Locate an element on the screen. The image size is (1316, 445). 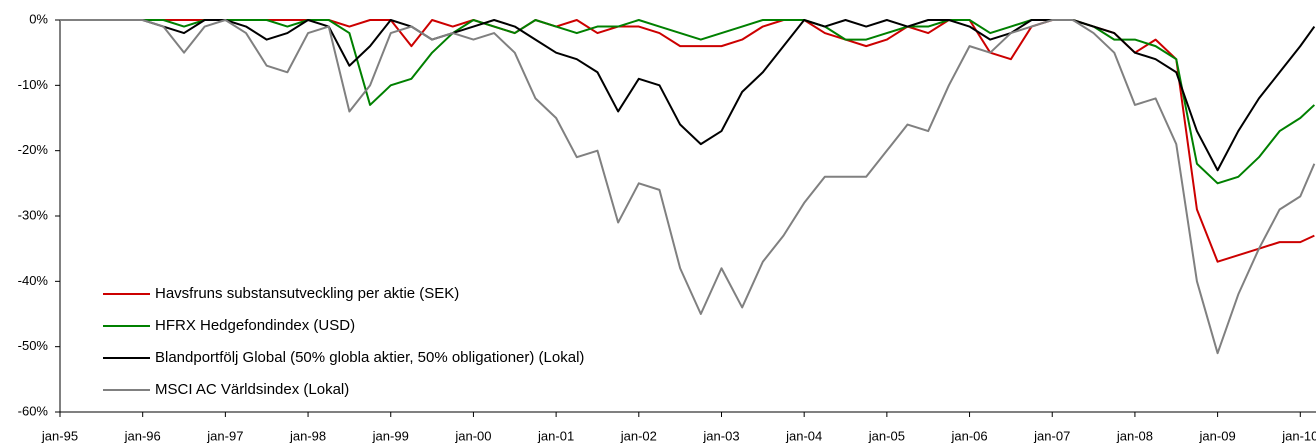
x-tick-label: jan-01 is located at coordinates (555, 435).